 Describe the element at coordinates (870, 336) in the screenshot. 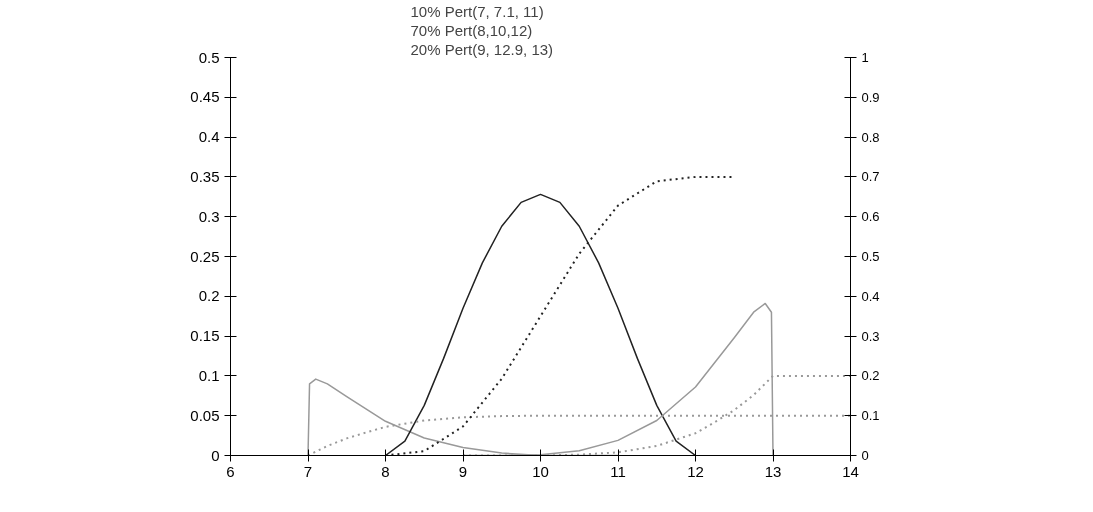

I see `y2-tick-label: 0.3` at that location.